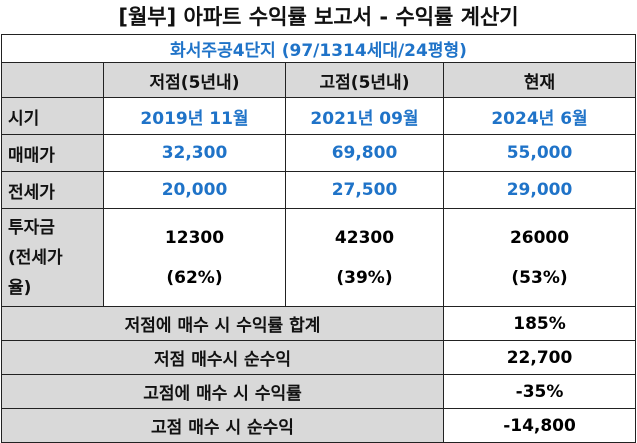 The image size is (637, 443). I want to click on summary-label: 저점 매수시 순수익, so click(222, 357).